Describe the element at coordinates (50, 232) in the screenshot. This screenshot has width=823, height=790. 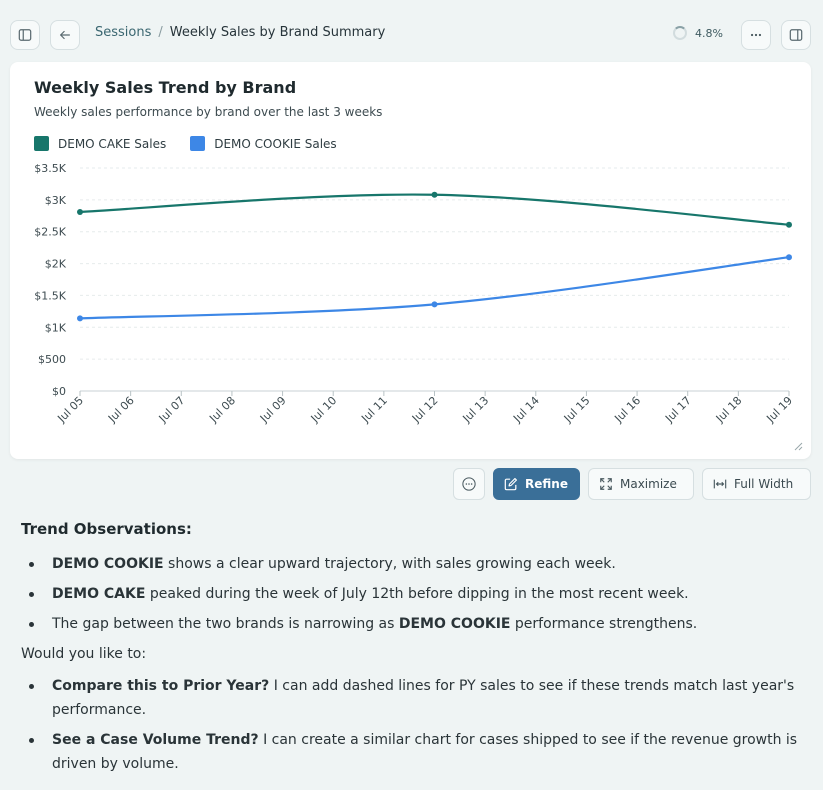
I see `y-tick-label: $2.5K` at that location.